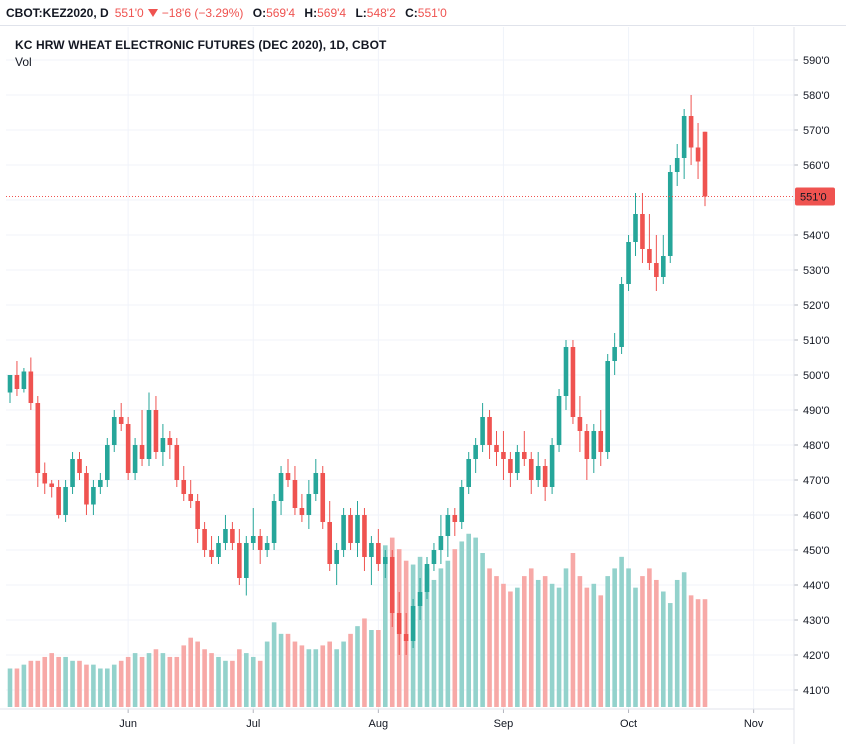  Describe the element at coordinates (441, 719) in the screenshot. I see `time-axis: Jun Jul Aug Sep Oct Nov` at that location.